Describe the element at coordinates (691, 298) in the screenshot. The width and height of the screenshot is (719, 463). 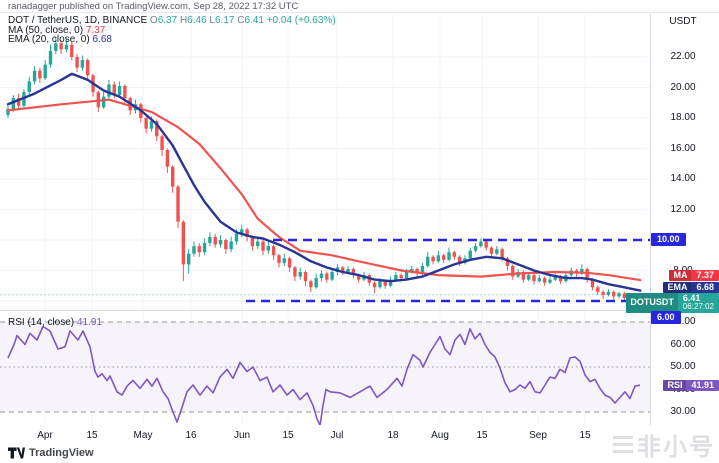
I see `symbol-last-price: 6.41` at that location.